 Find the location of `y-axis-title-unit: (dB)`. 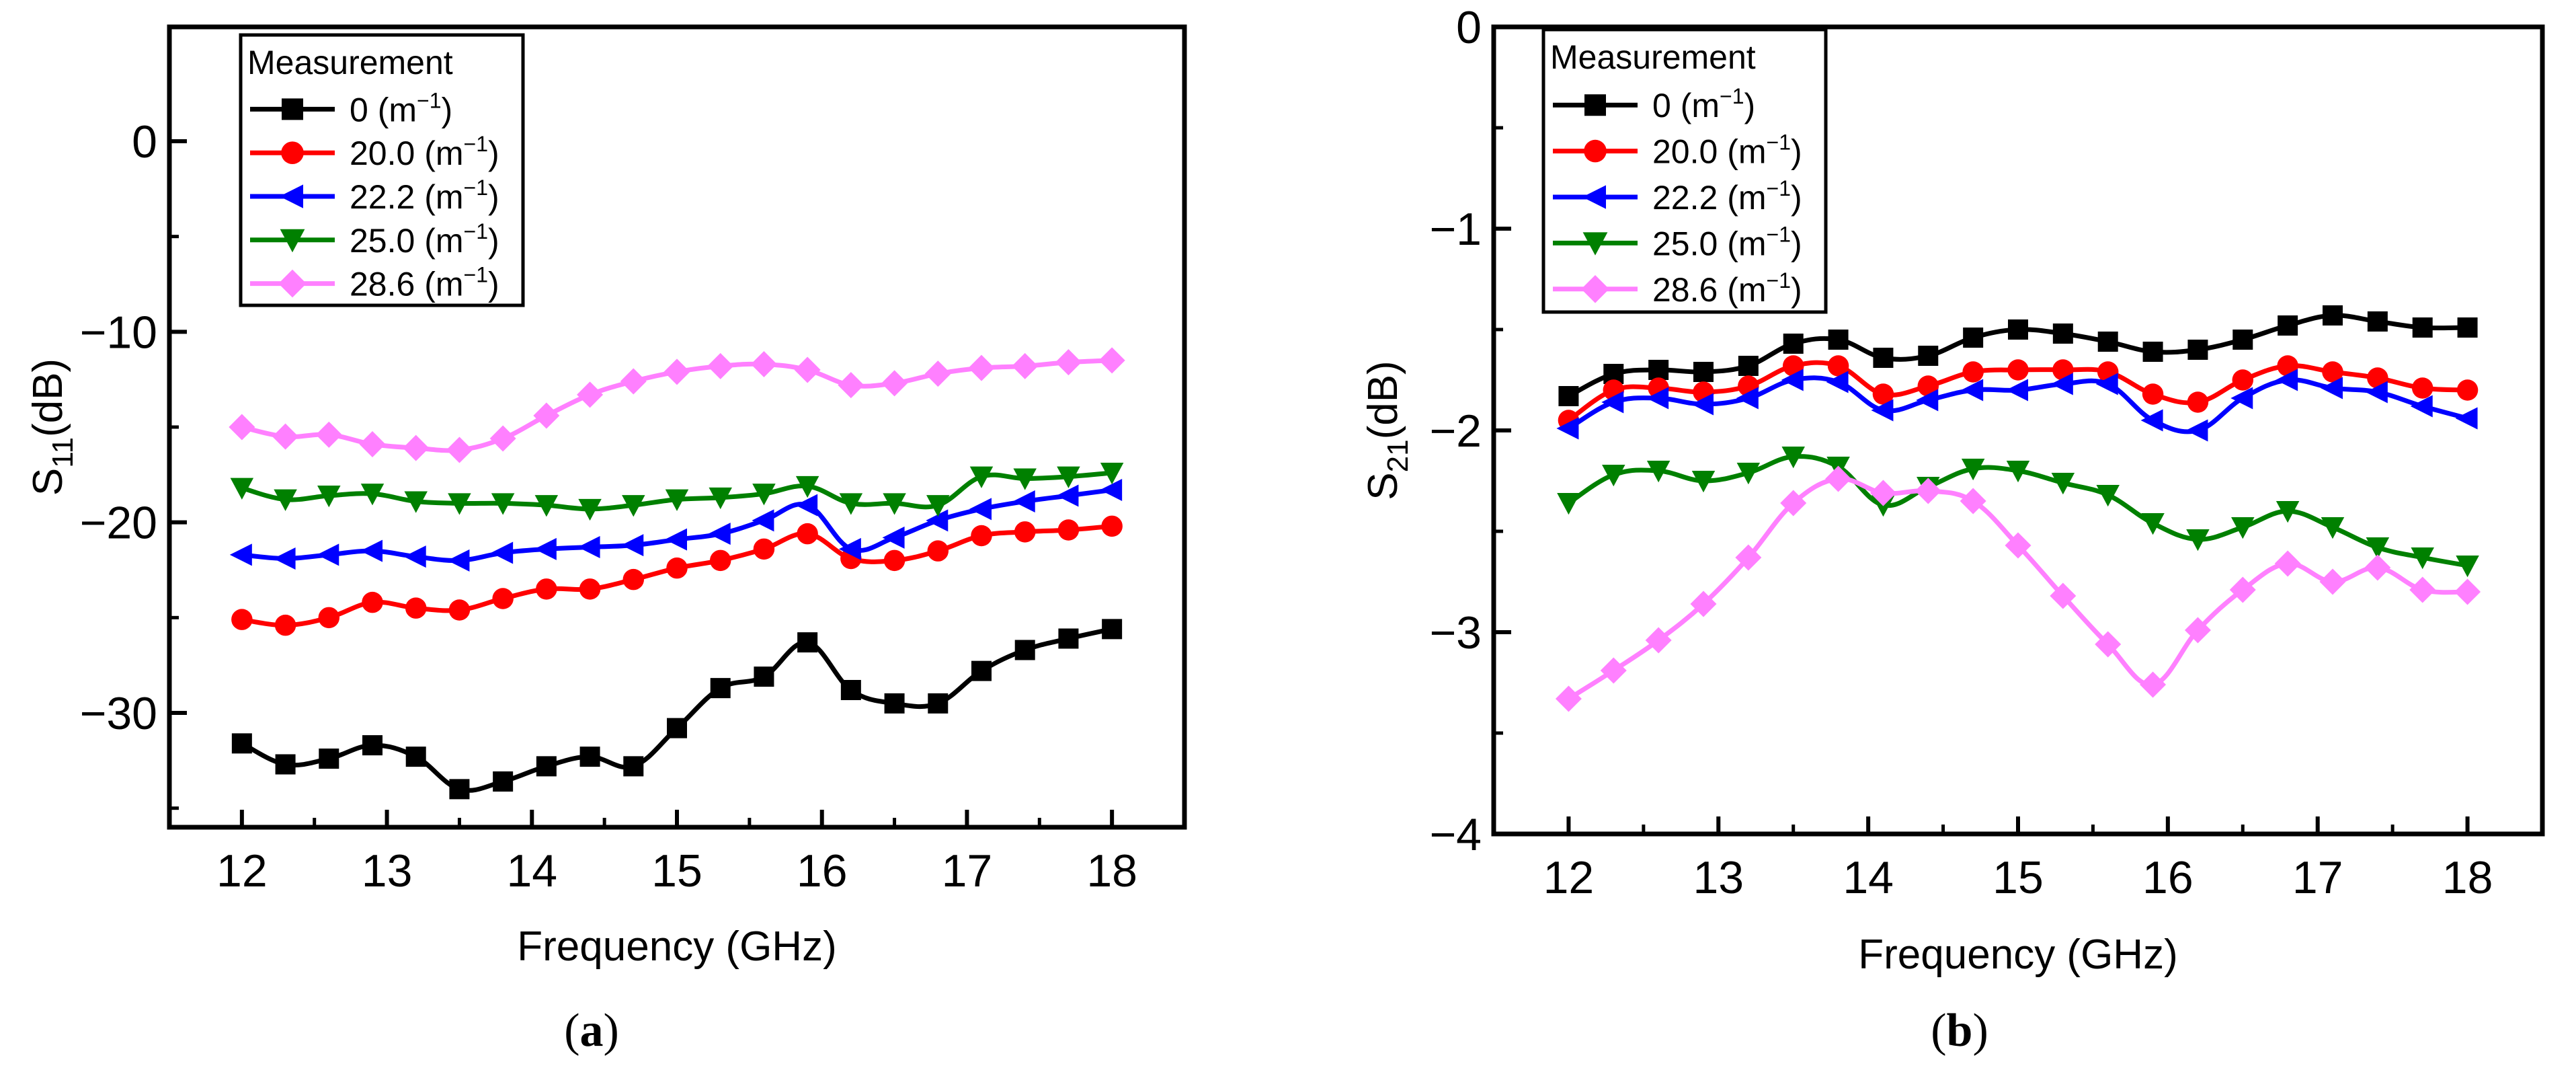

y-axis-title-unit: (dB) is located at coordinates (1383, 399).